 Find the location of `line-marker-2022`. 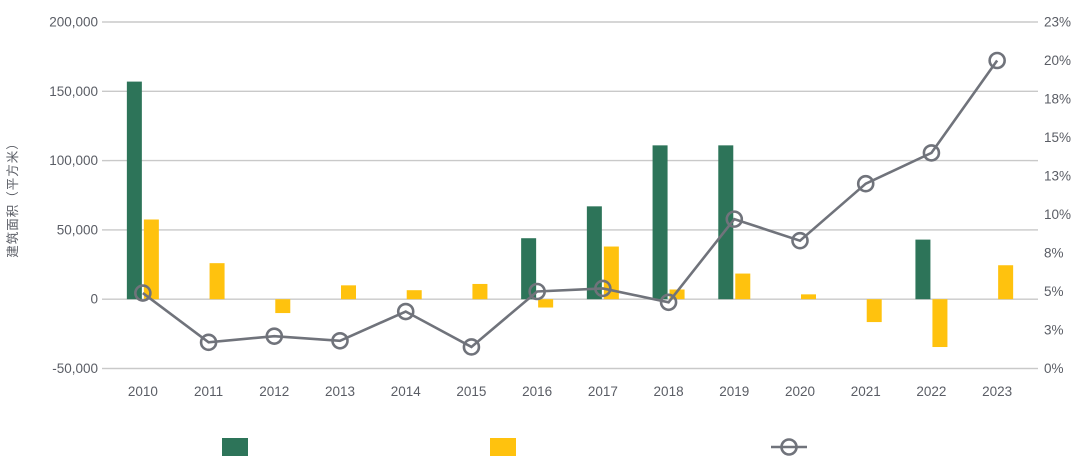

line-marker-2022 is located at coordinates (931, 153).